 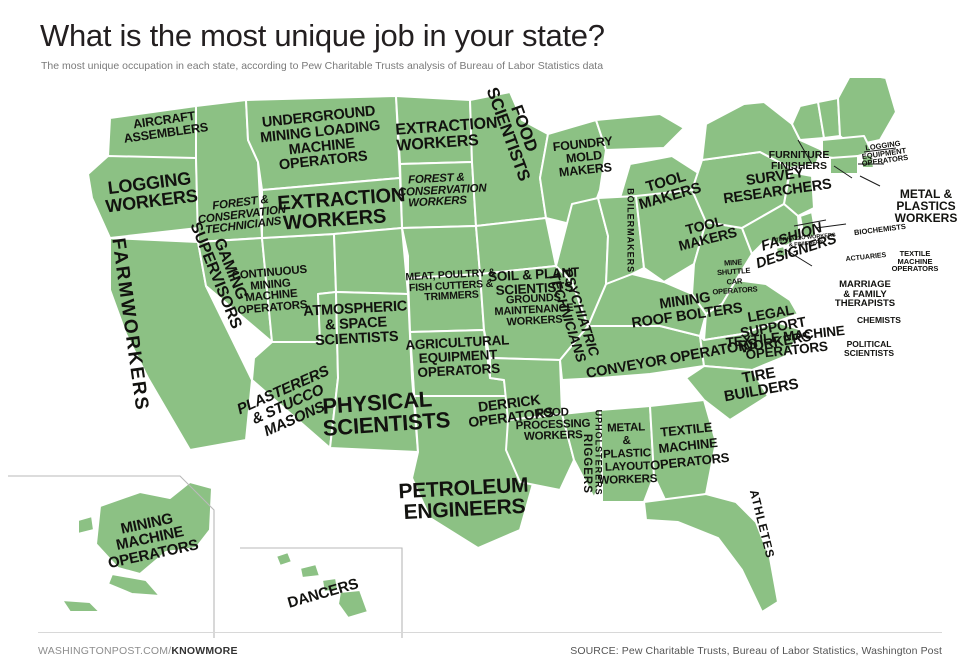 What do you see at coordinates (386, 414) in the screenshot?
I see `state-label-new-mexico: Physical Scientists` at bounding box center [386, 414].